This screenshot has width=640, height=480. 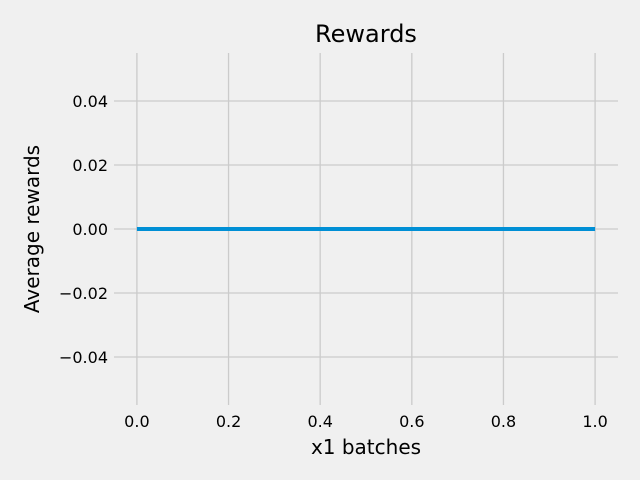 I want to click on x-tick-label: 0.0, so click(x=136, y=421).